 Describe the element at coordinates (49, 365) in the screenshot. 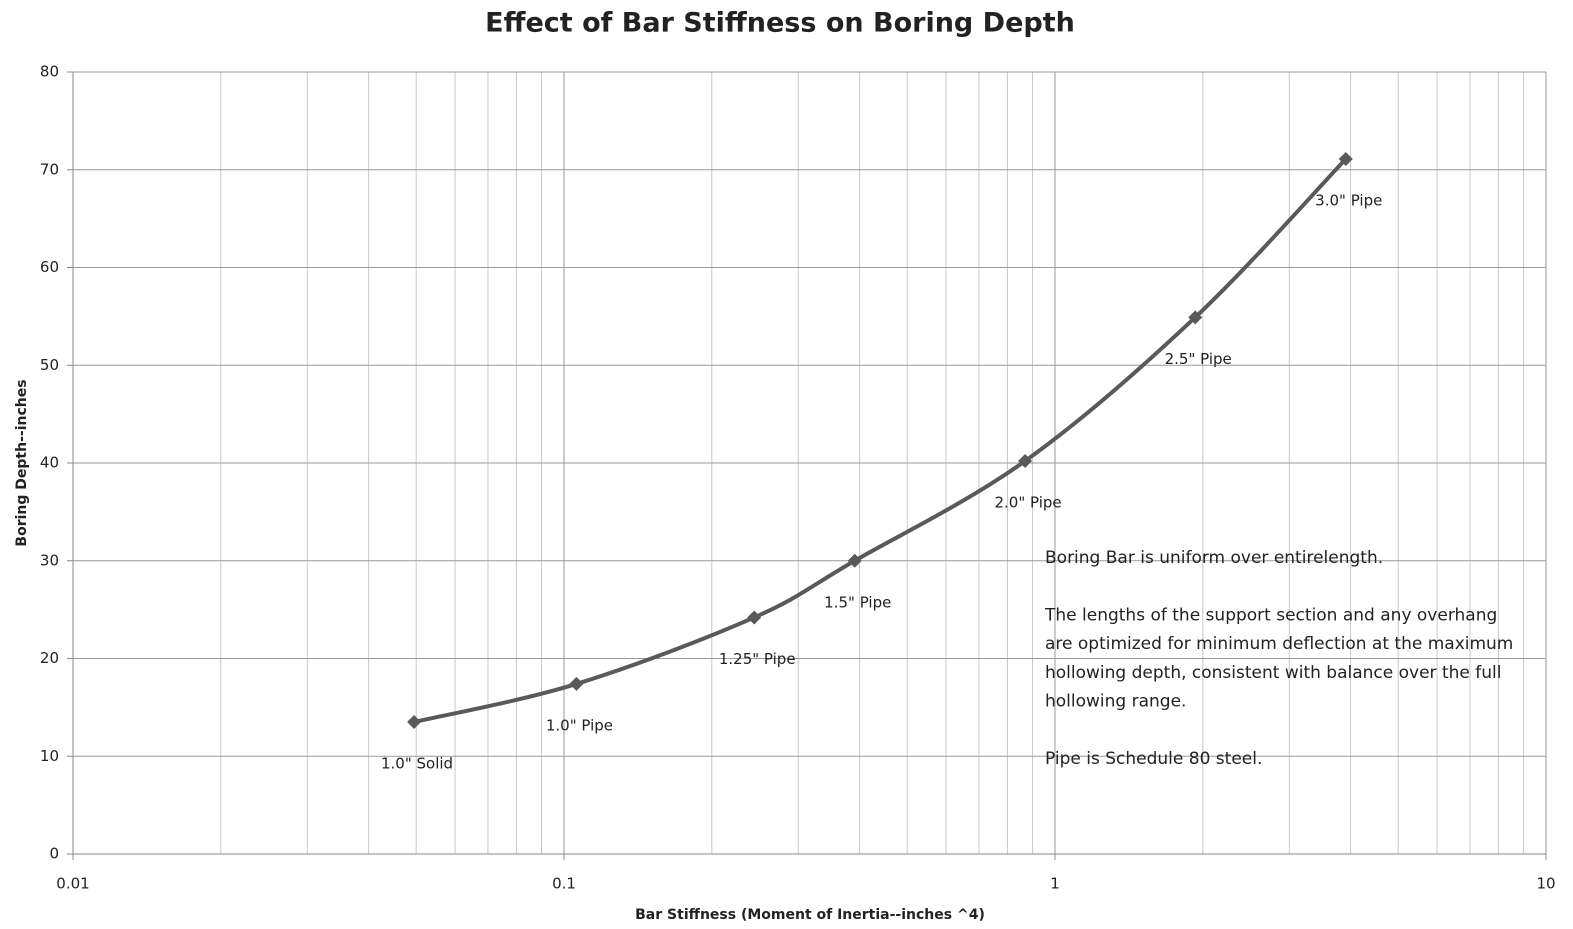

I see `y-tick-label: 50` at that location.